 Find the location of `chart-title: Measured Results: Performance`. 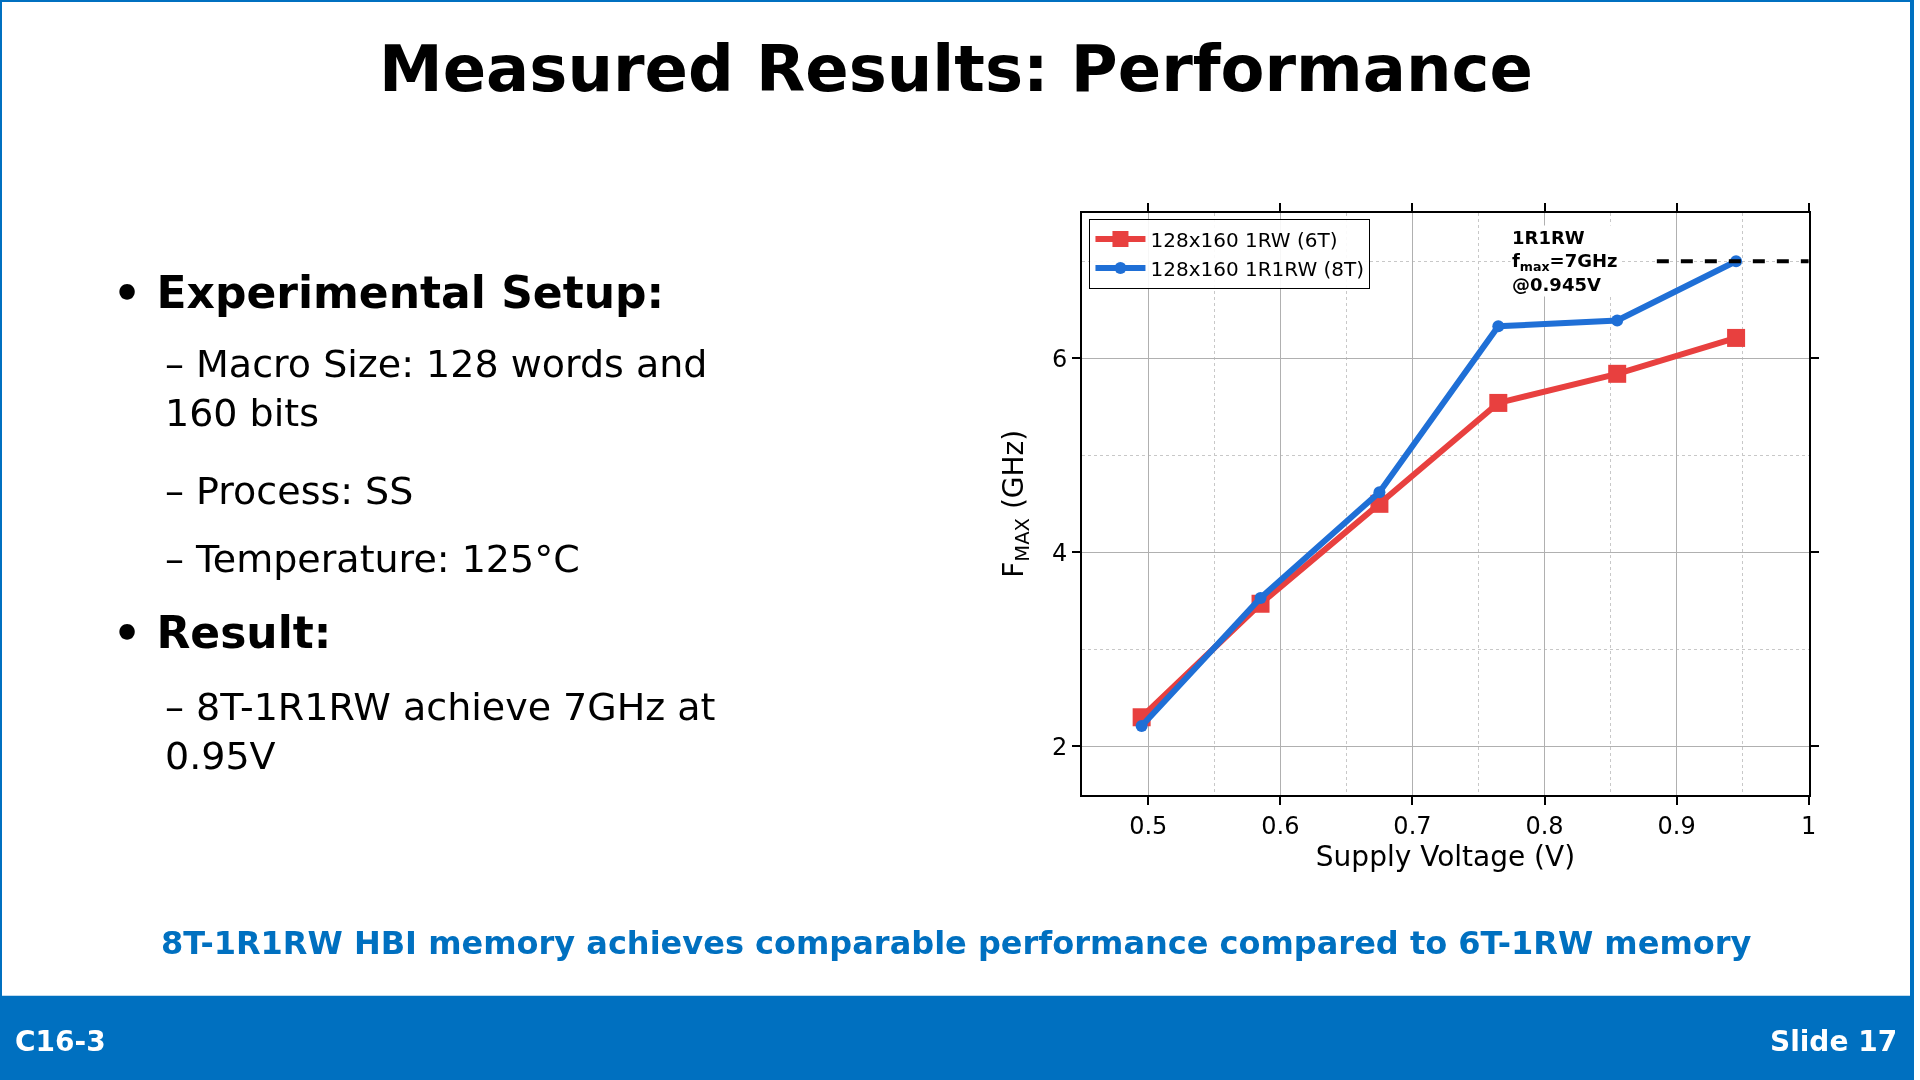

chart-title: Measured Results: Performance is located at coordinates (956, 69).